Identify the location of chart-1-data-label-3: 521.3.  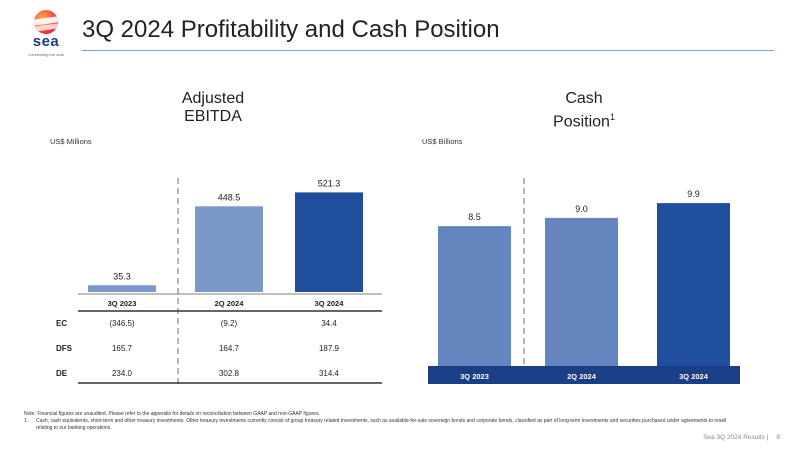
(329, 183).